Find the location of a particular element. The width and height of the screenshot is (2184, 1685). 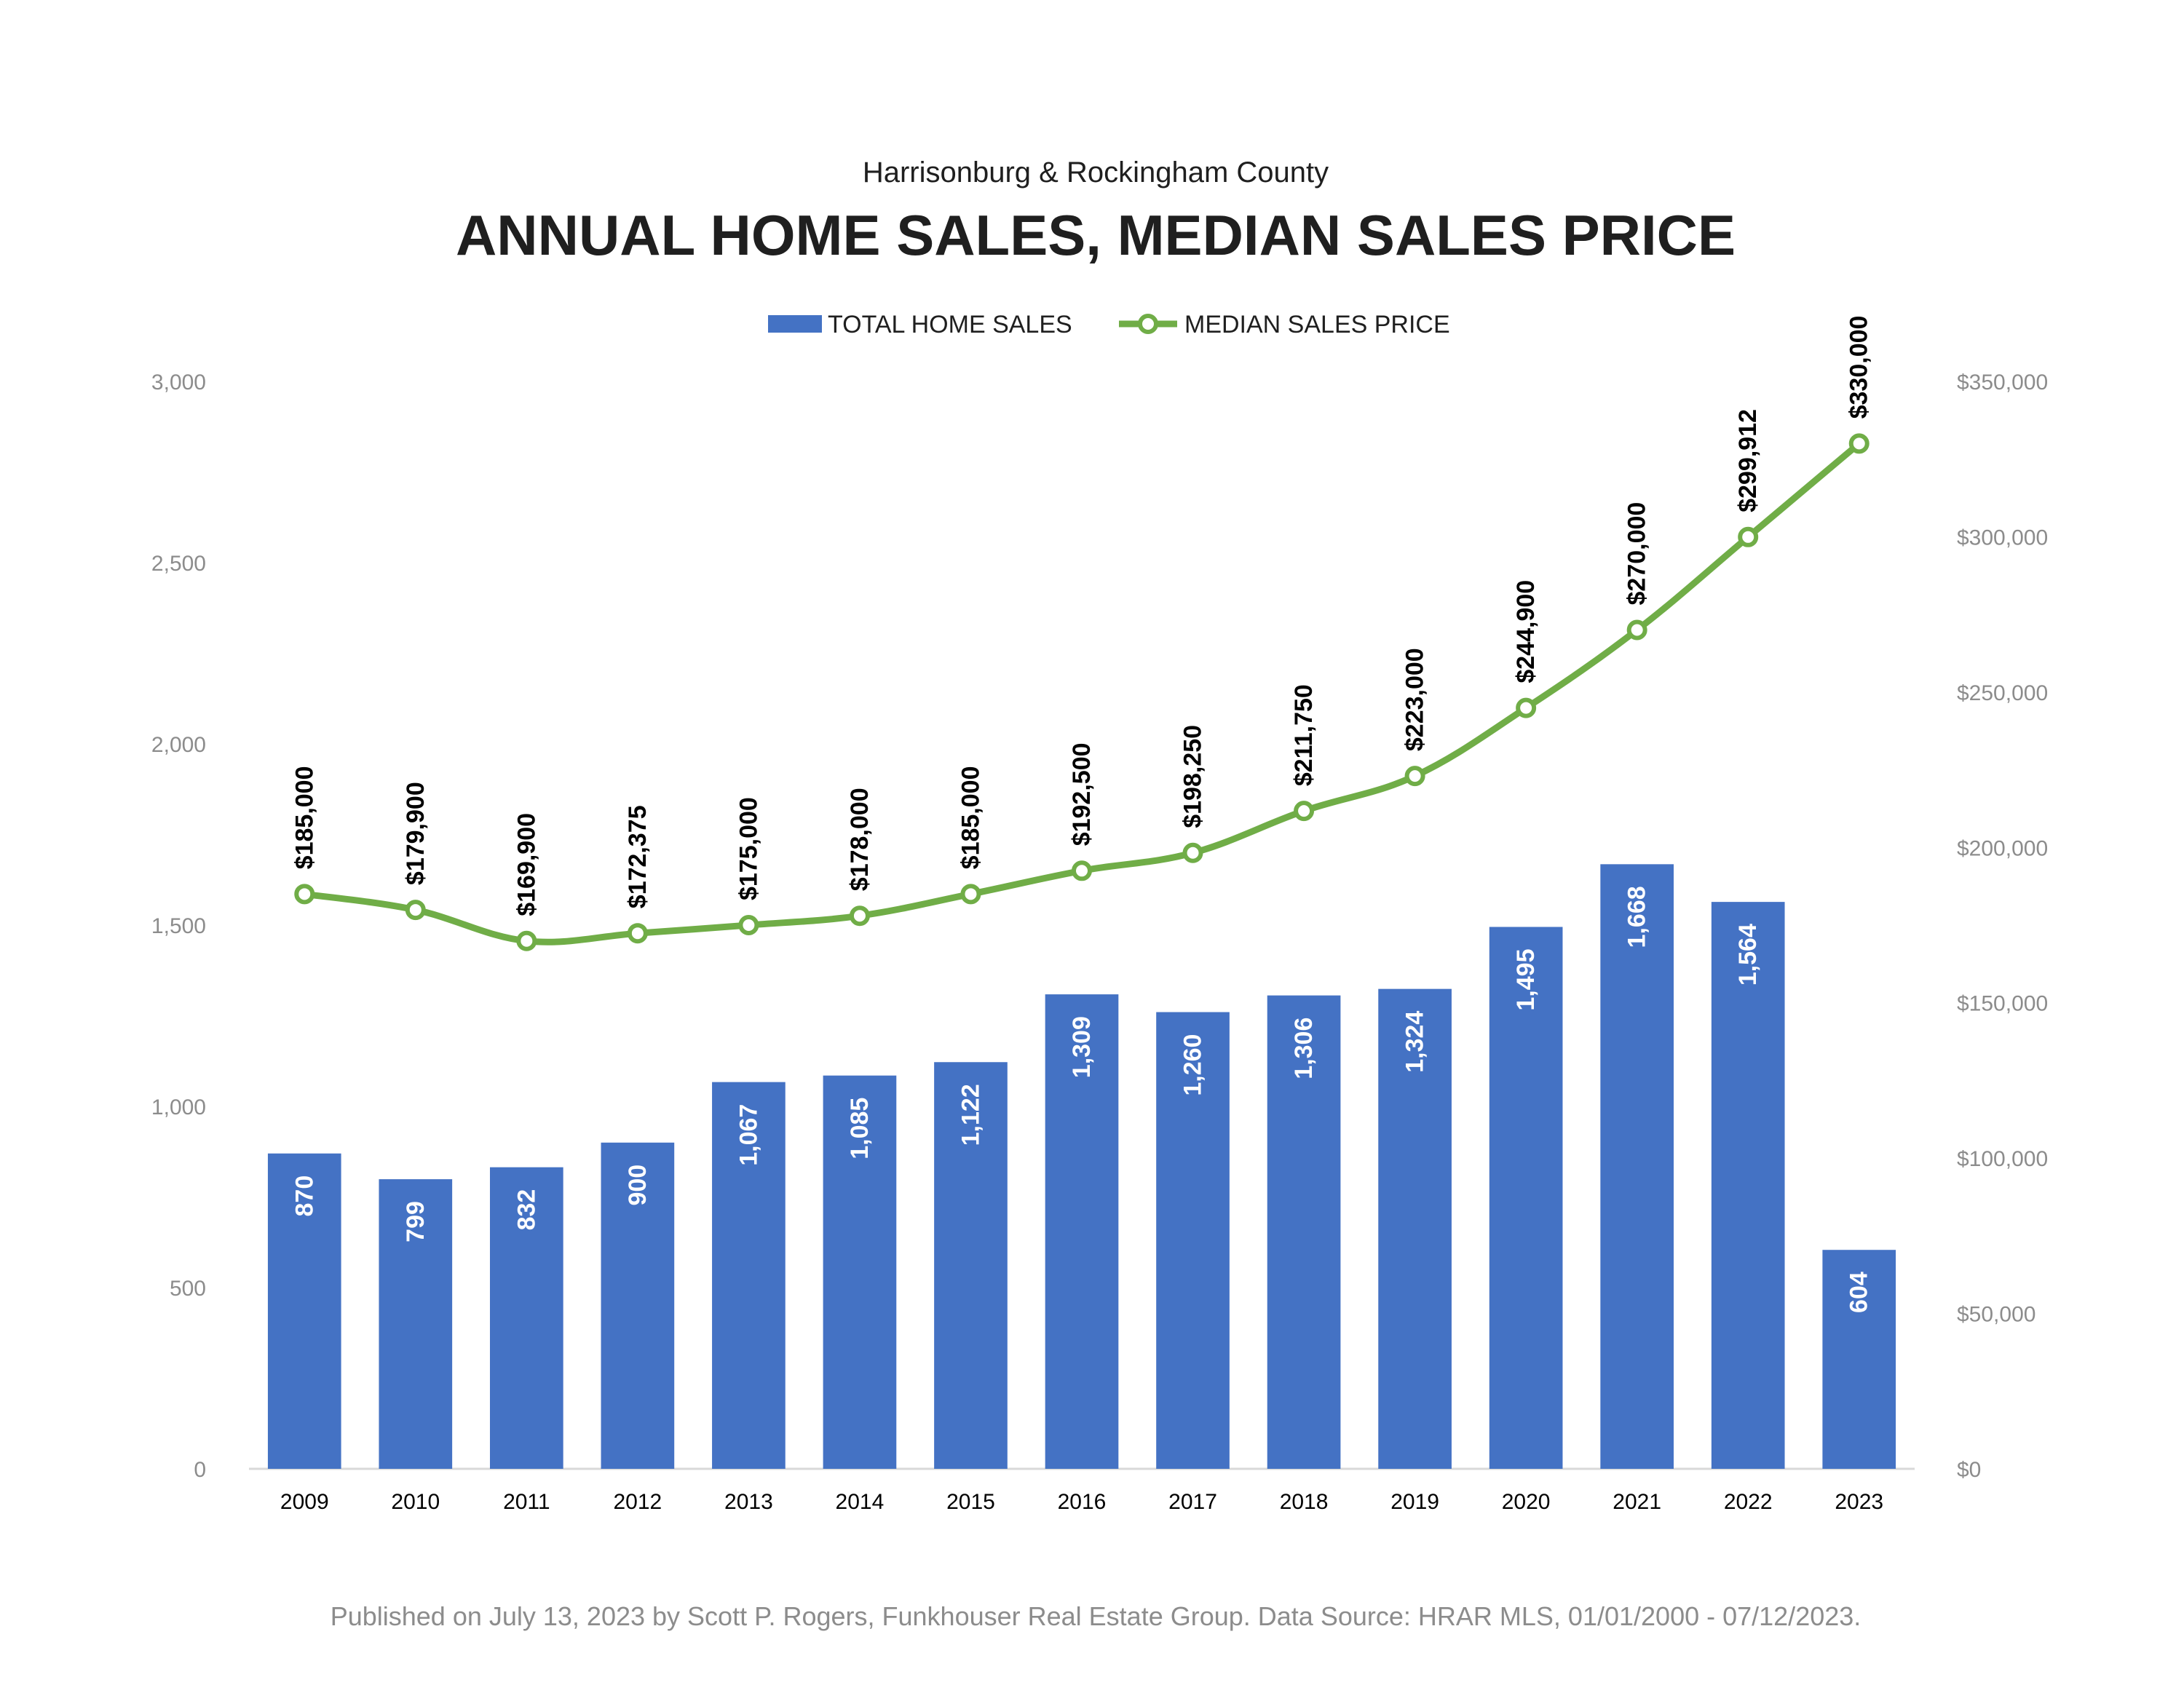

line-data-label: $299,912 is located at coordinates (1748, 460).